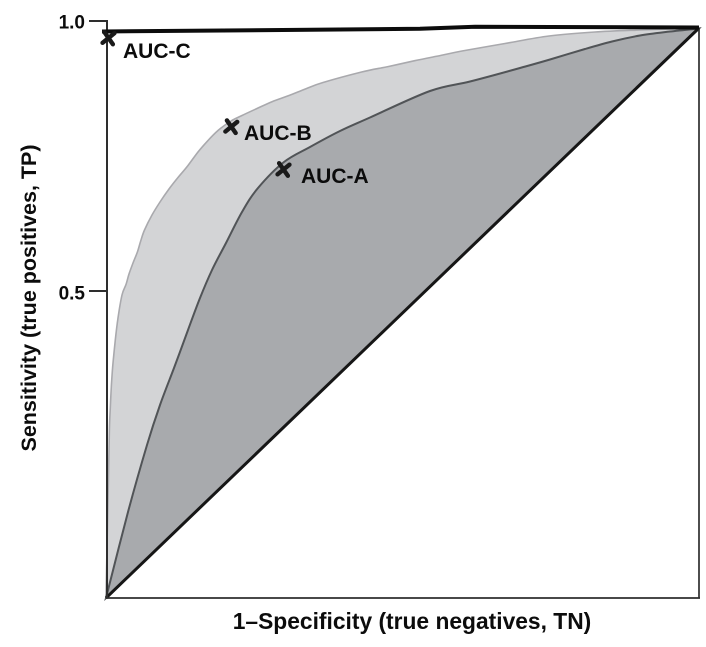 Image resolution: width=706 pixels, height=647 pixels. What do you see at coordinates (278, 133) in the screenshot?
I see `svg-text: AUC-B` at bounding box center [278, 133].